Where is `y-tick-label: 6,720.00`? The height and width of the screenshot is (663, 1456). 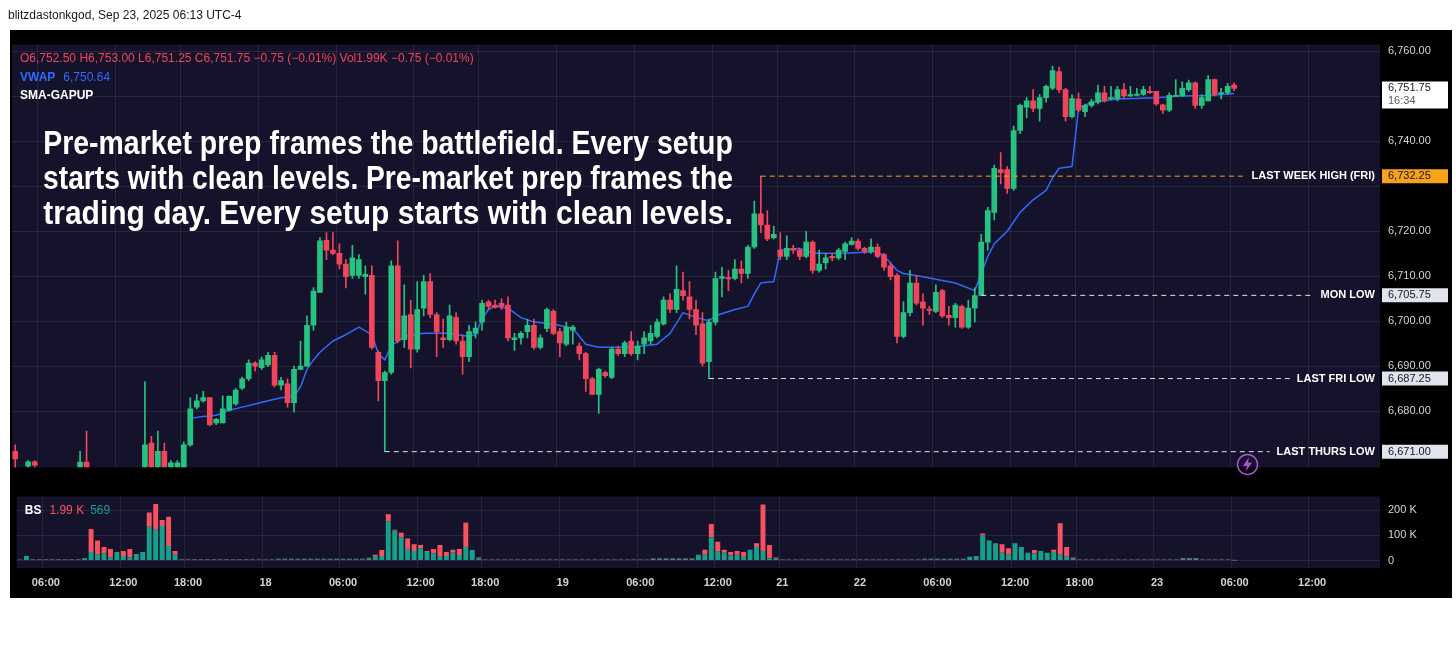
y-tick-label: 6,720.00 is located at coordinates (1409, 230).